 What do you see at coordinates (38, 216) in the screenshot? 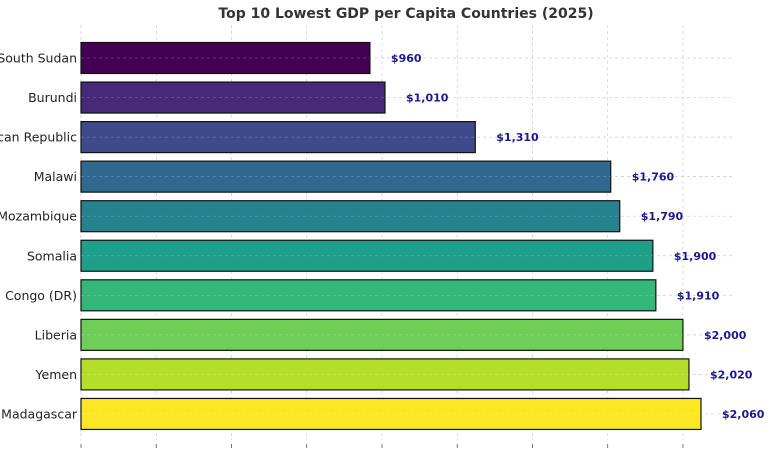
I see `category-label: Mozambique` at bounding box center [38, 216].